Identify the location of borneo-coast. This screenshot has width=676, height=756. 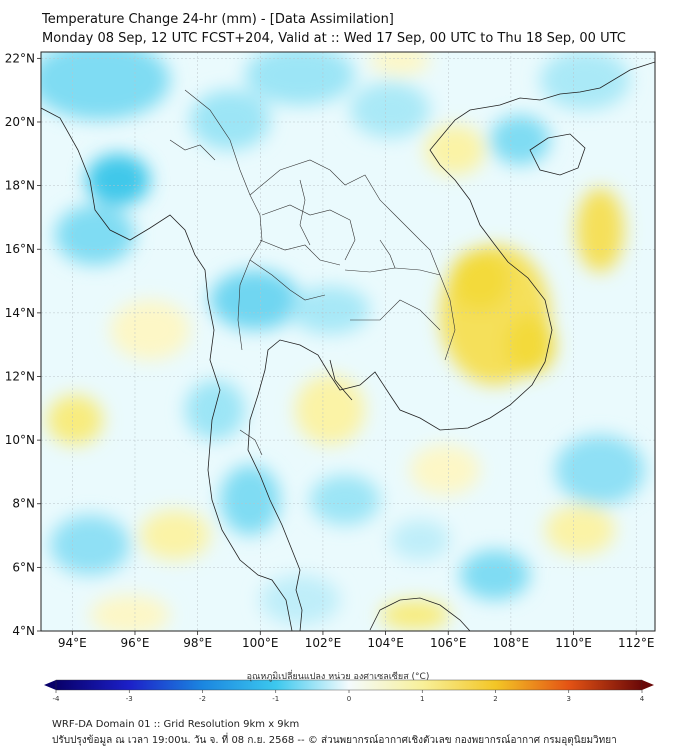
(420, 614).